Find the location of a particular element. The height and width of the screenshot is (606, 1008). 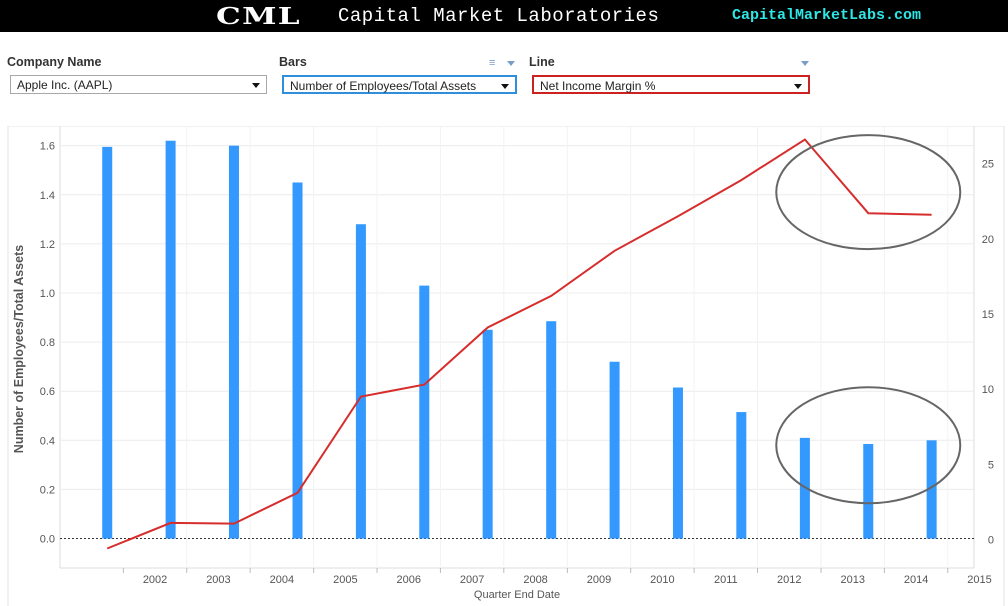

y2-tick-label: 5 is located at coordinates (991, 465).